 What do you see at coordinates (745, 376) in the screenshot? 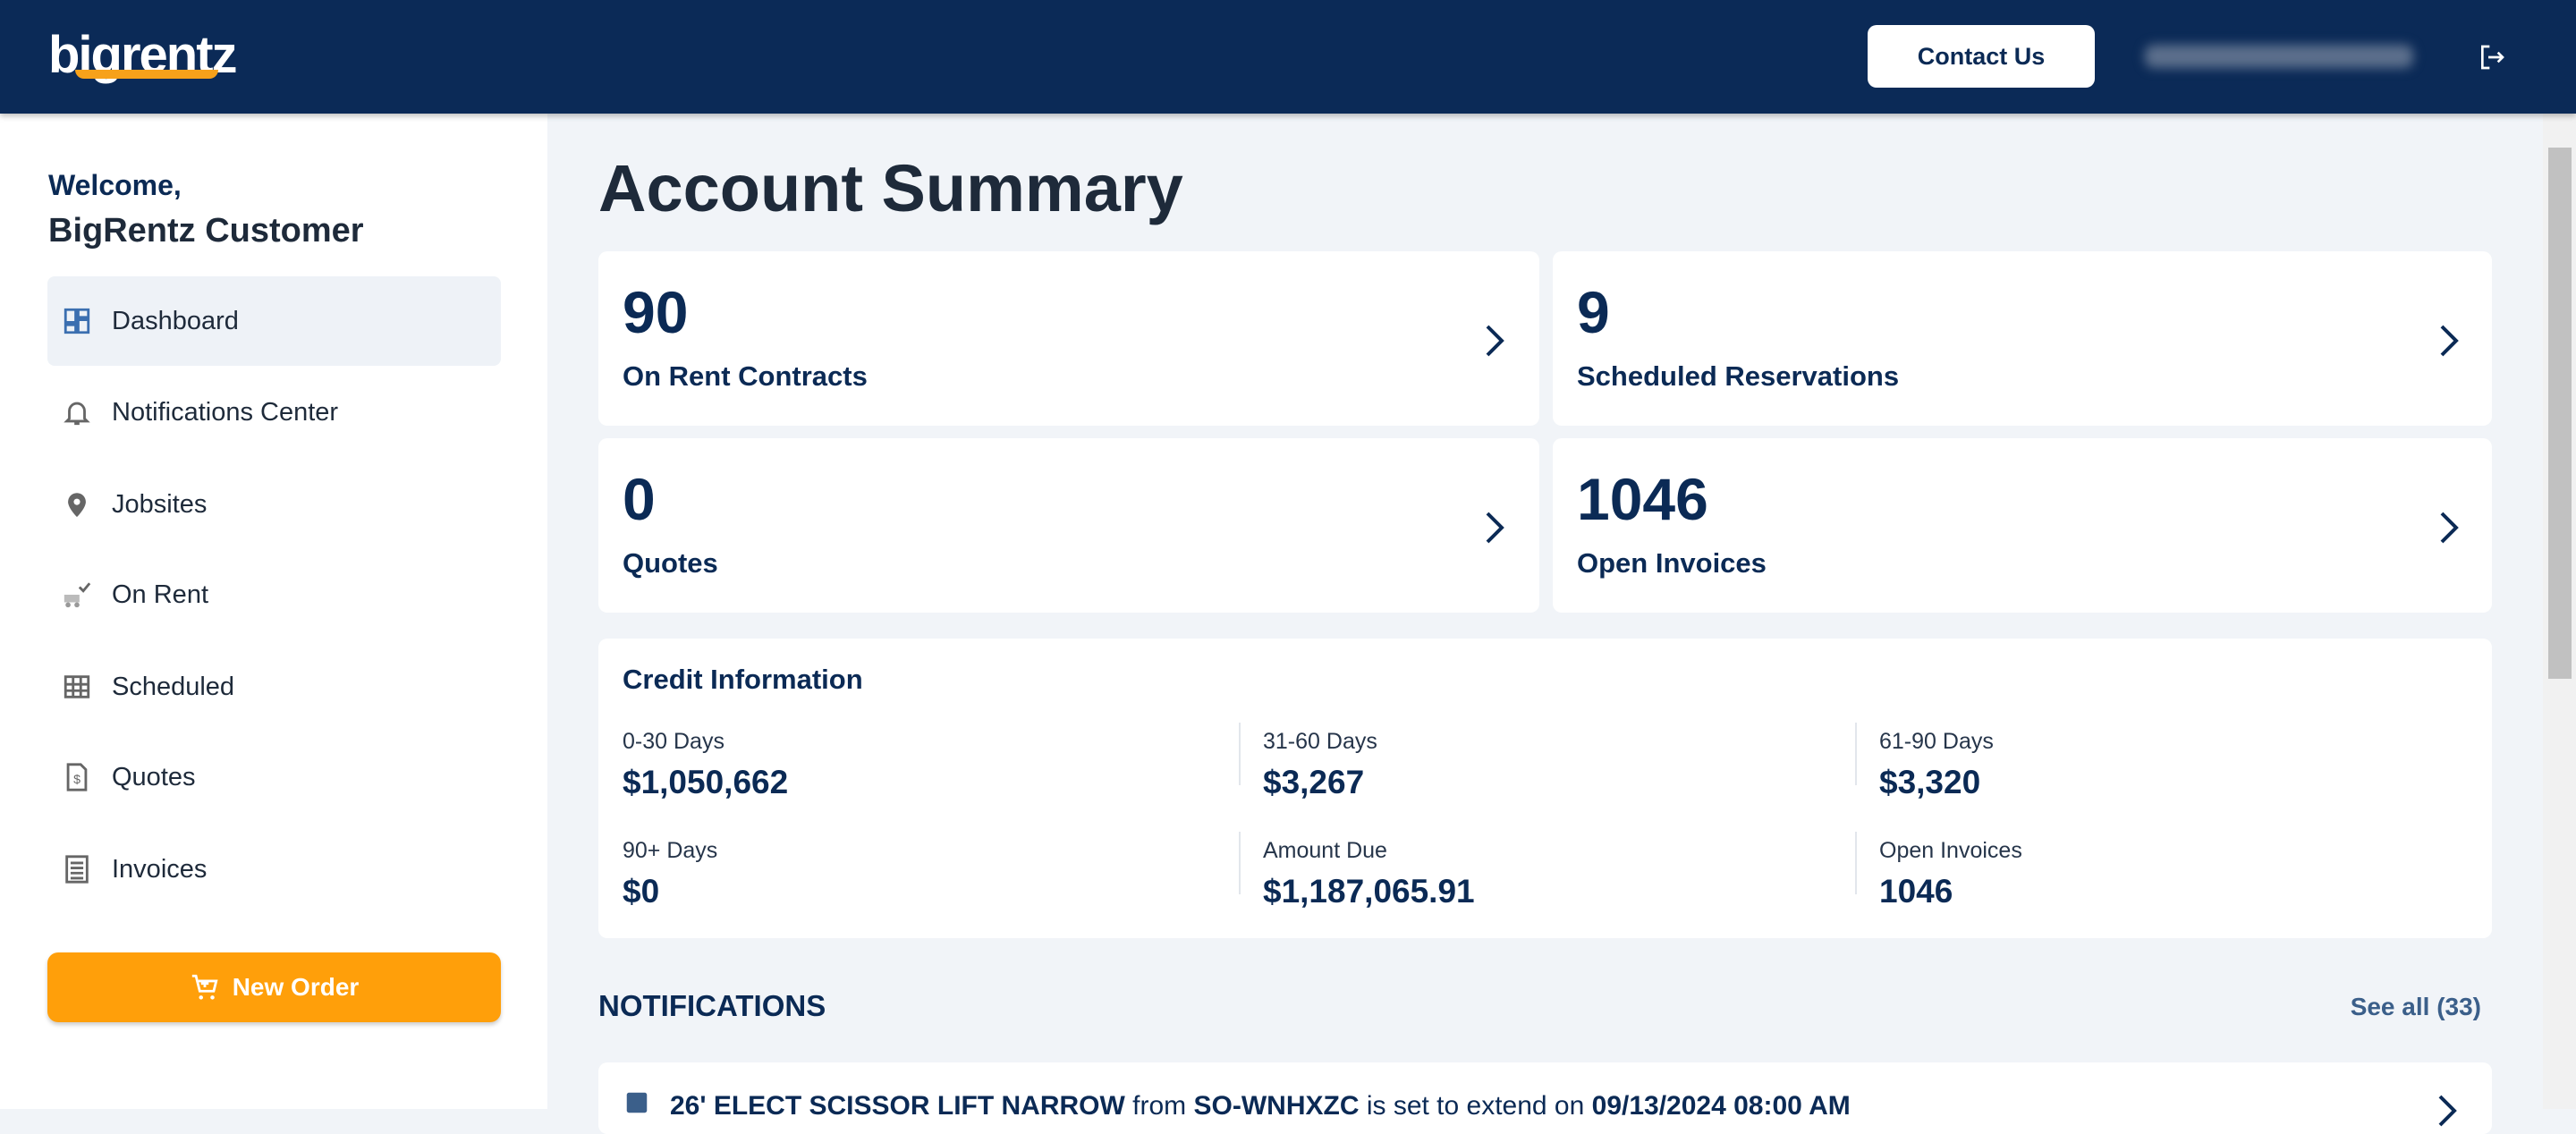
I see `card-label: On Rent Contracts` at bounding box center [745, 376].